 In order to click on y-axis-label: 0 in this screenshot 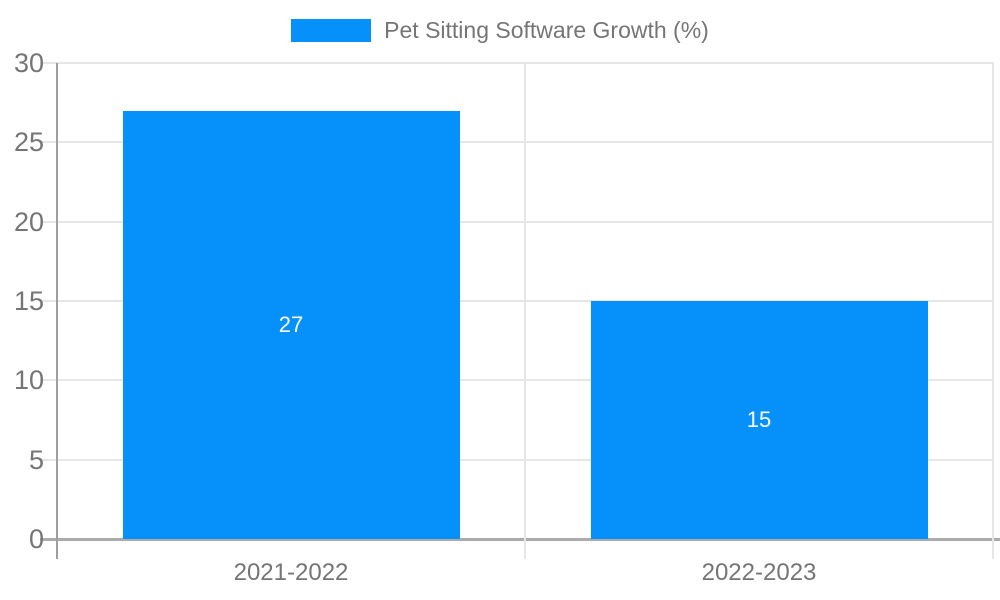, I will do `click(36, 539)`.